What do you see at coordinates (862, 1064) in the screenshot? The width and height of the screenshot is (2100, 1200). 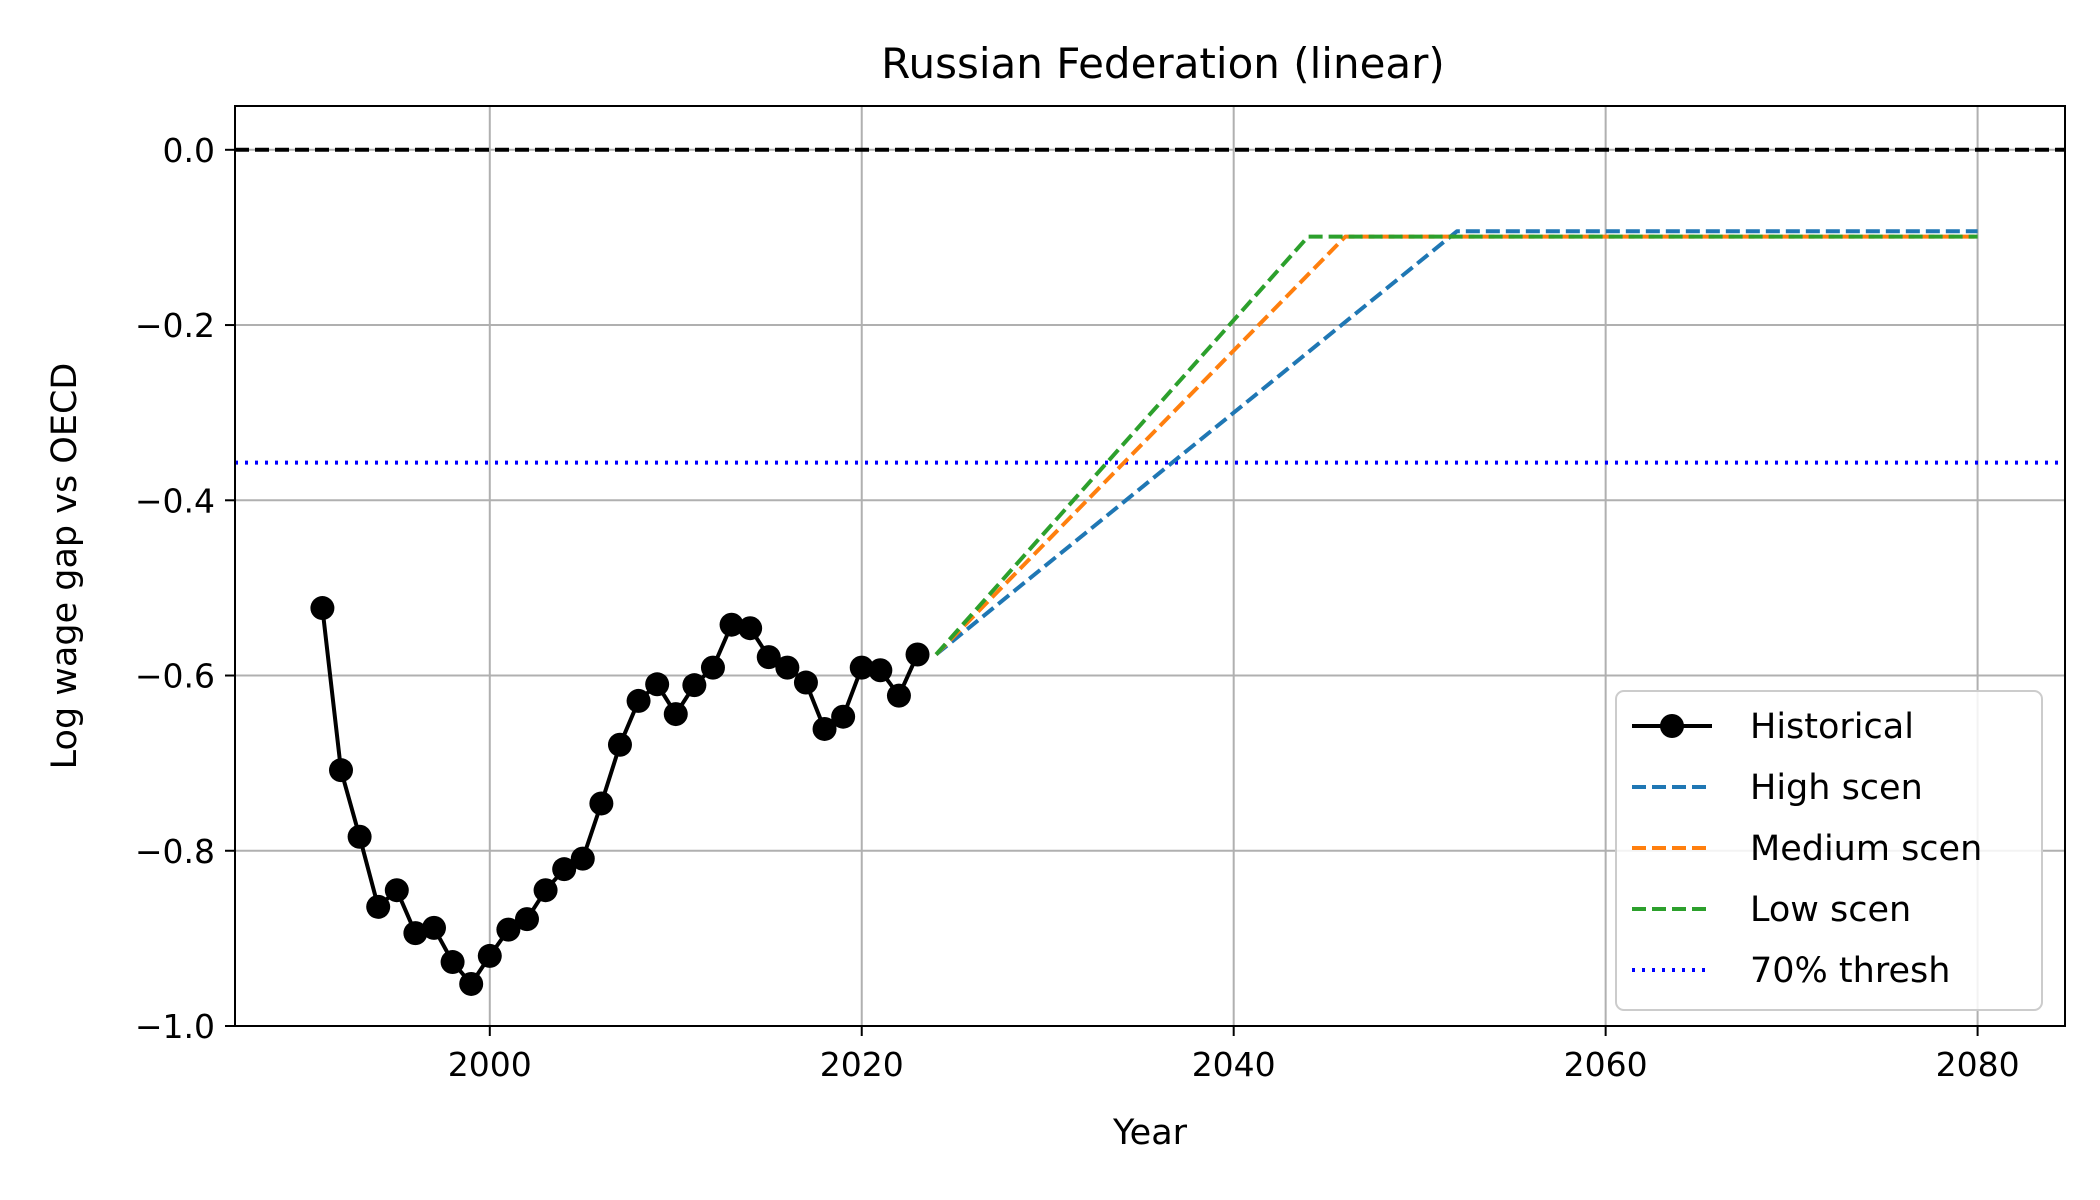 I see `x-tick-label: 2020` at bounding box center [862, 1064].